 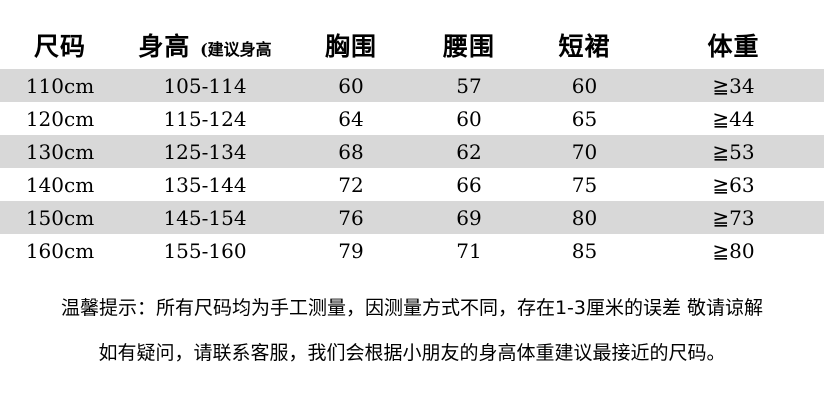 I want to click on cell-height: 125-134, so click(x=205, y=151).